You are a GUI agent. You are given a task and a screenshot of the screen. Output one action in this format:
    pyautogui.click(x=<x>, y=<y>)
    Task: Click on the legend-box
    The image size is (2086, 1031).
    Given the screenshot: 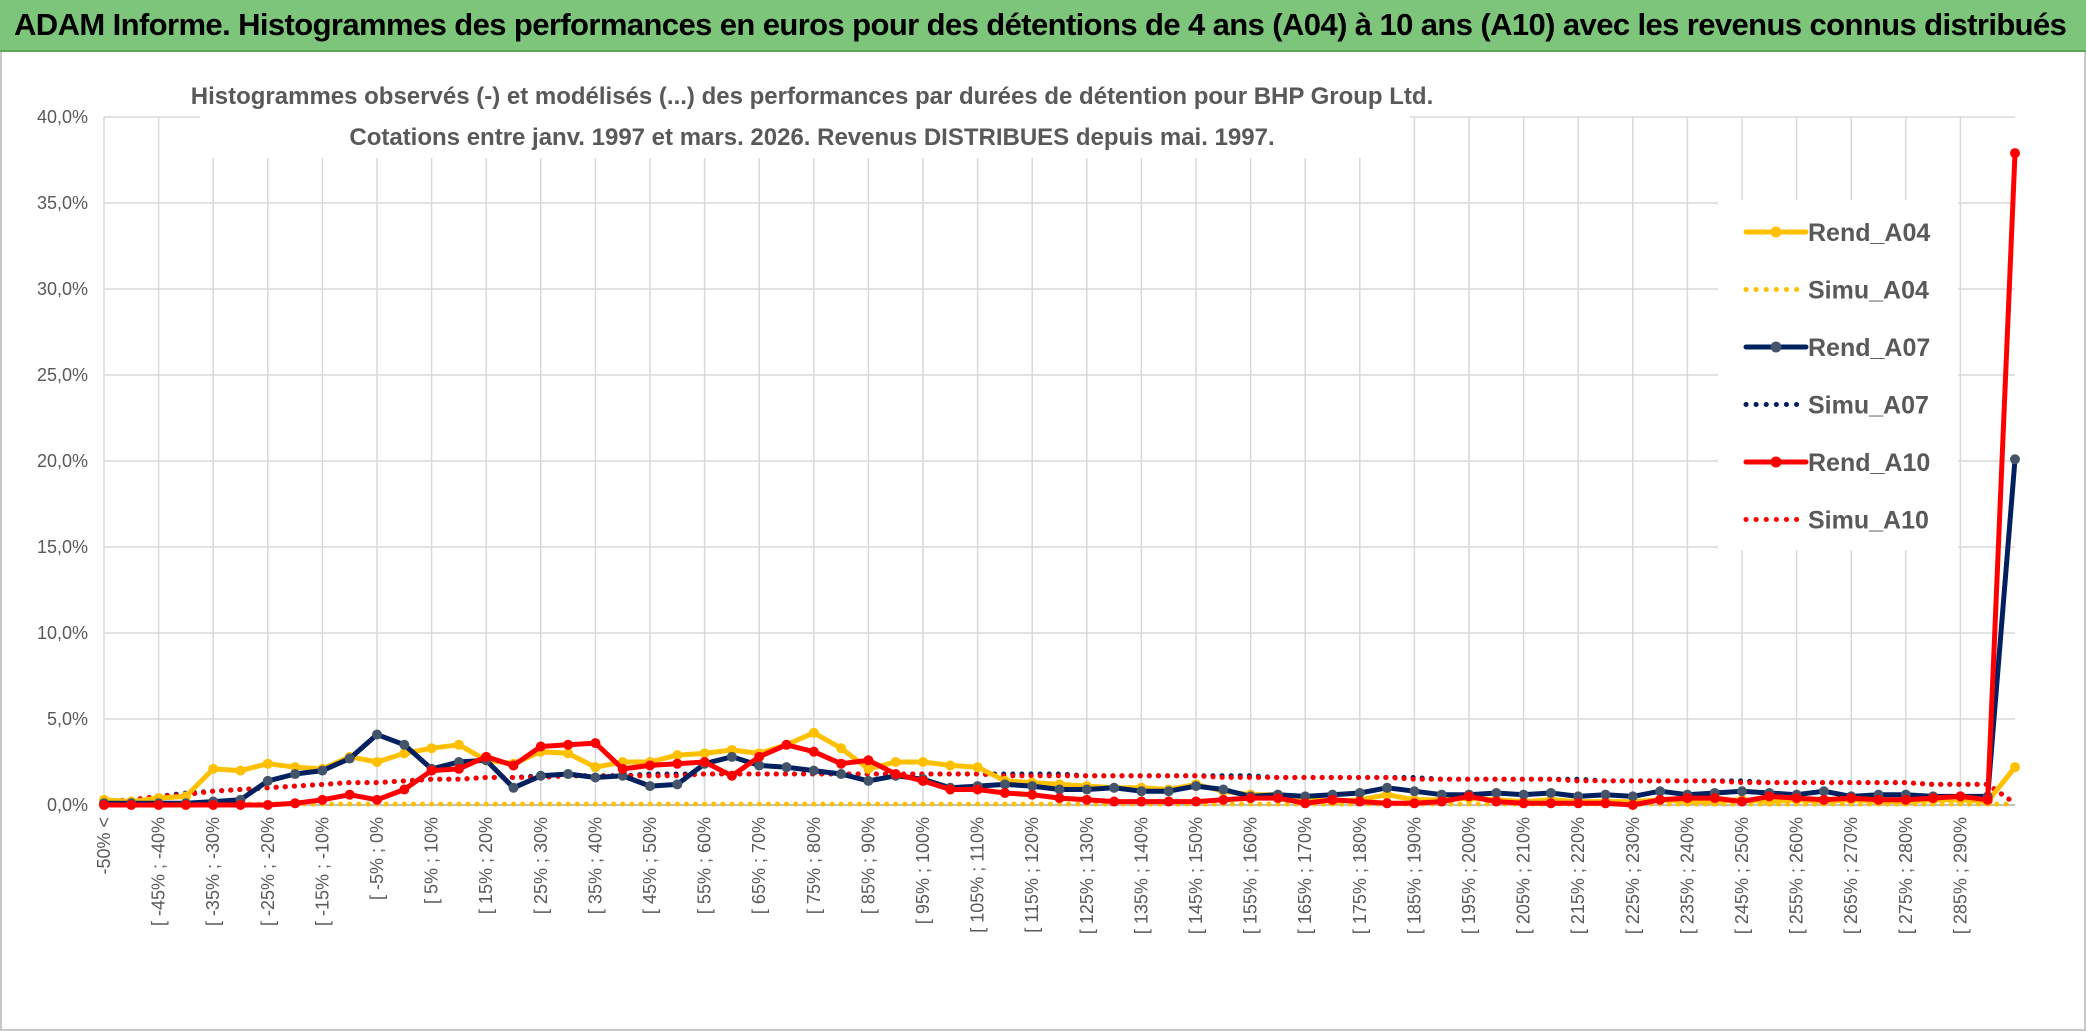 What is the action you would take?
    pyautogui.click(x=1838, y=375)
    